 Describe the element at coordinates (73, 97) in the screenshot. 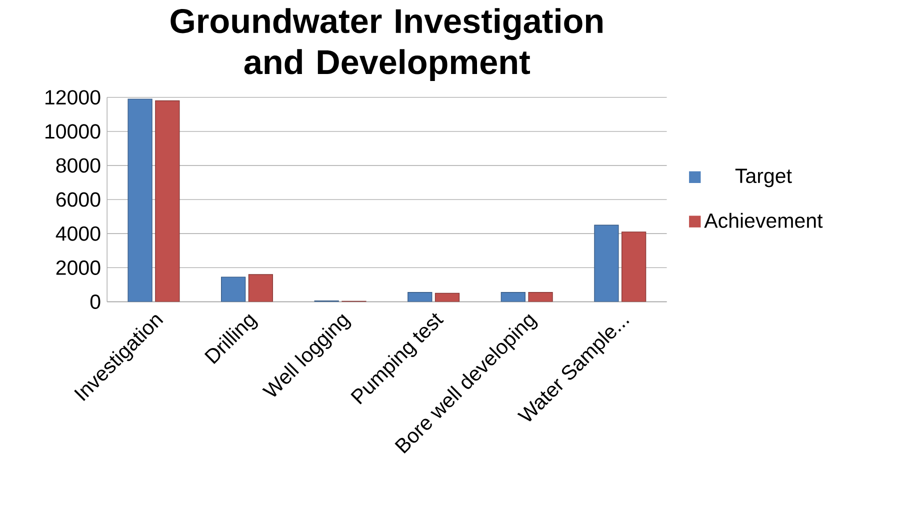

I see `y-tick-label: 12000` at that location.